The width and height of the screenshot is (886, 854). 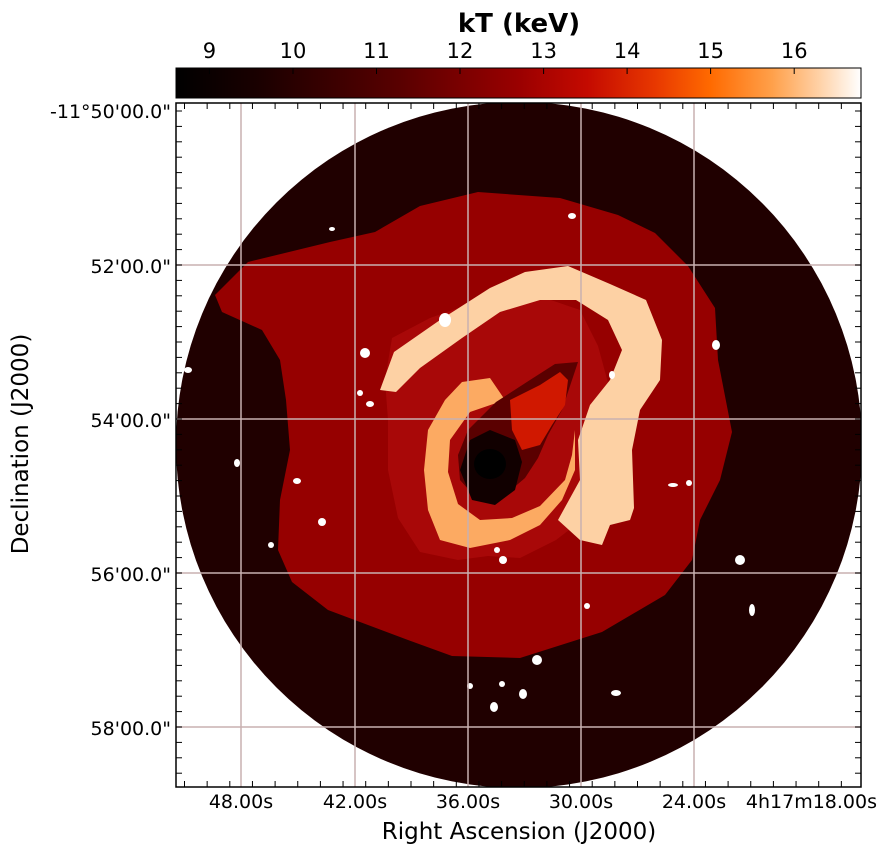 What do you see at coordinates (519, 24) in the screenshot?
I see `colorbar-title: kT (keV)` at bounding box center [519, 24].